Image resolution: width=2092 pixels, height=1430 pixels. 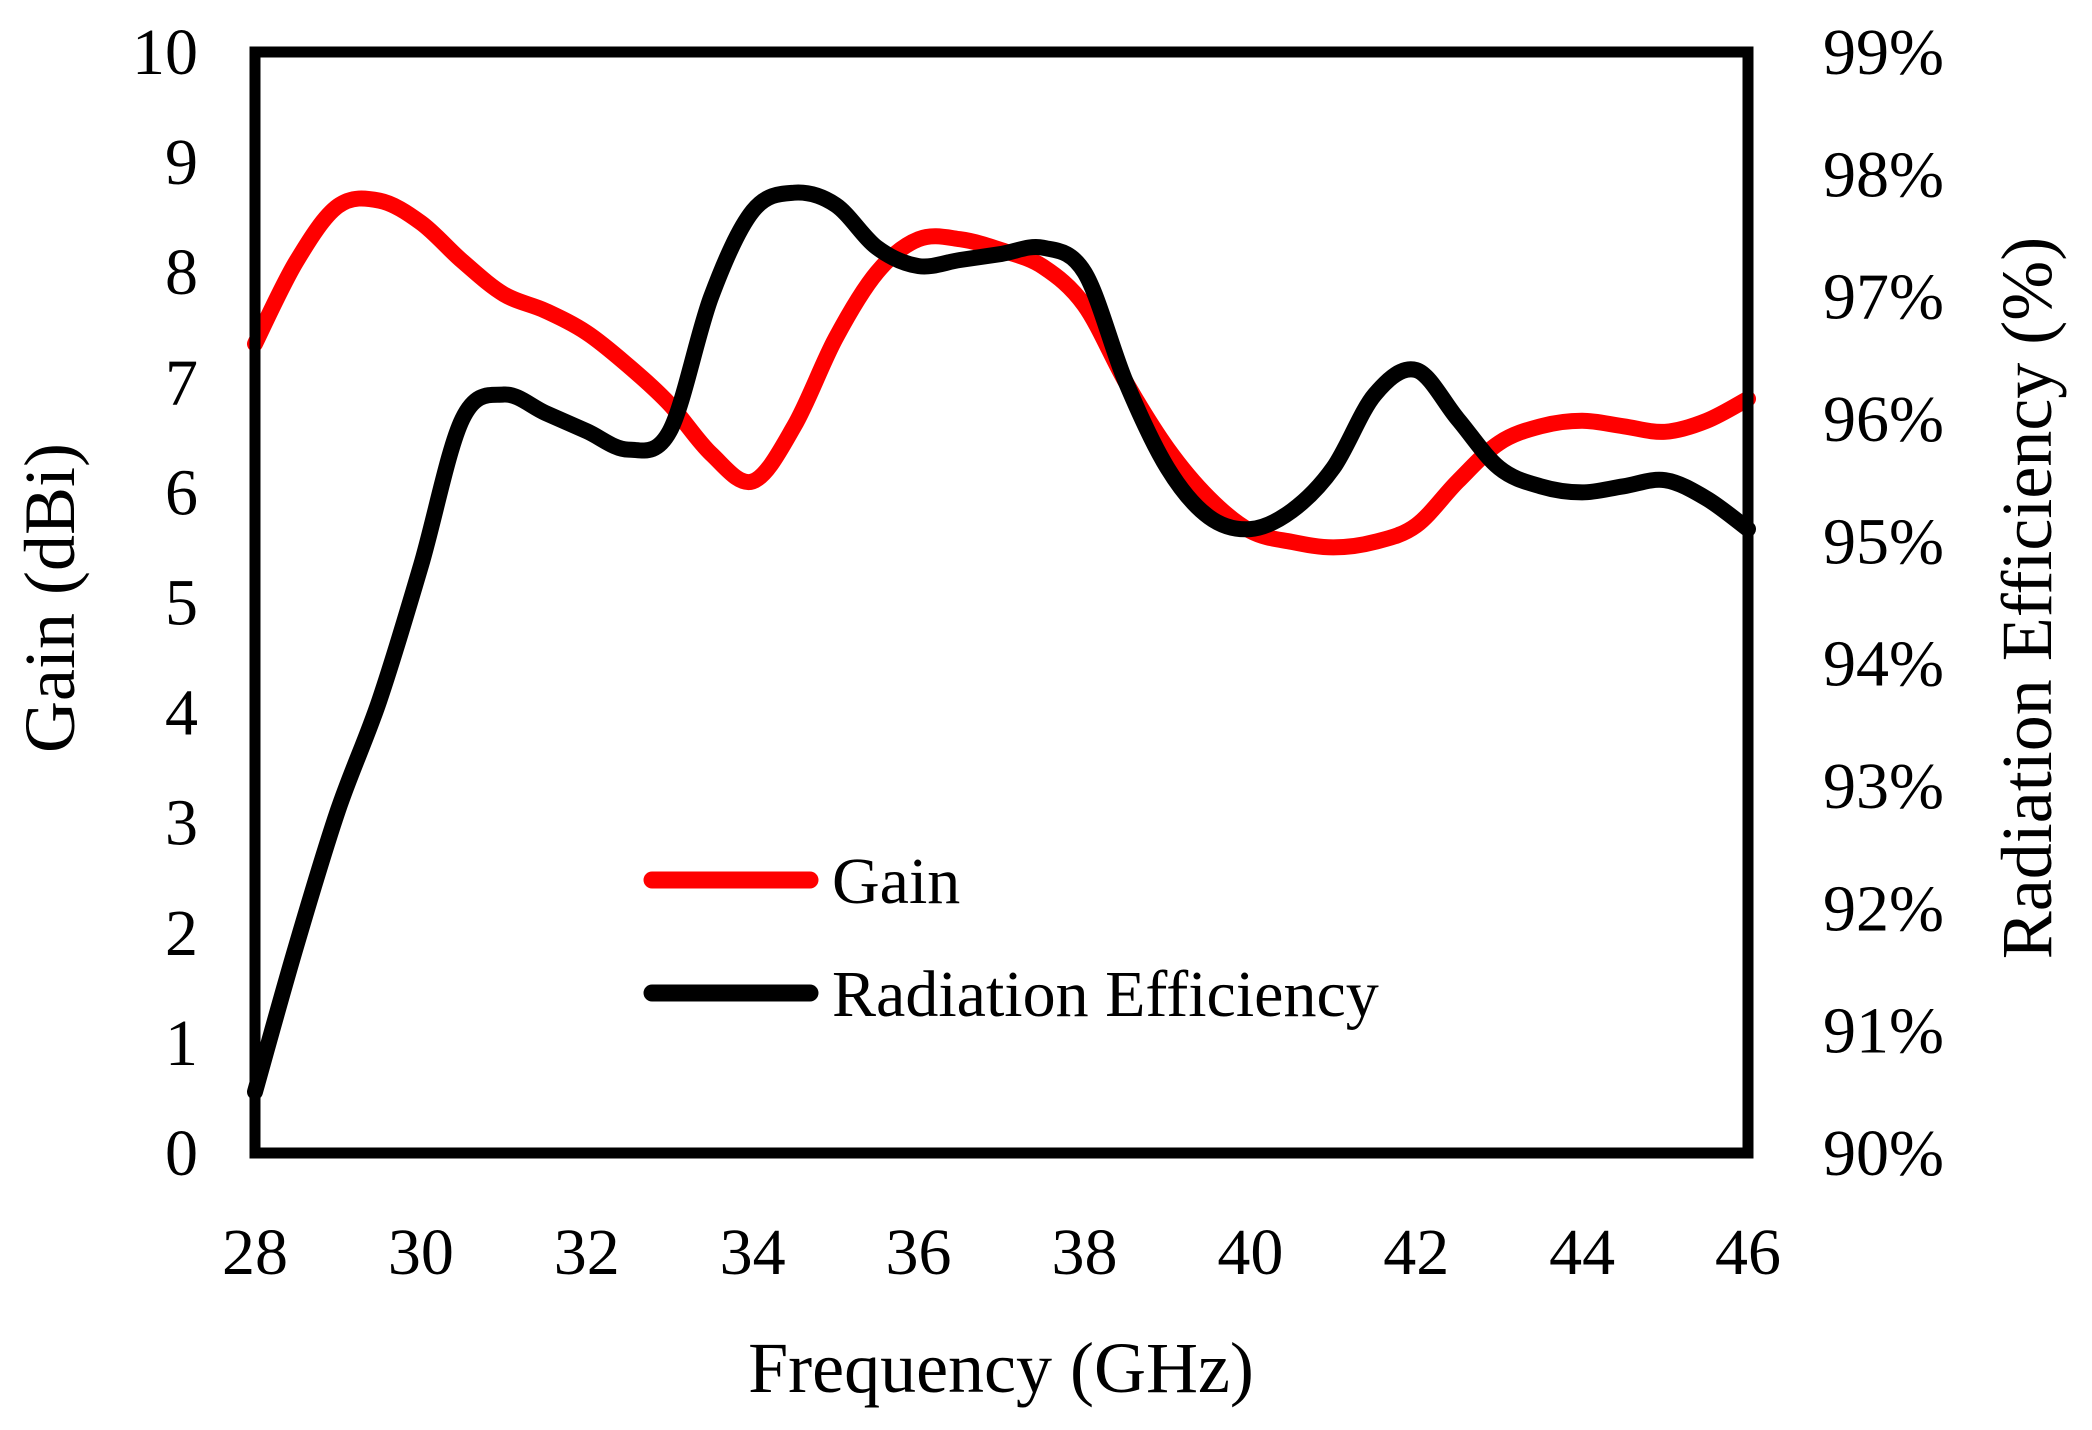 What do you see at coordinates (181, 823) in the screenshot?
I see `y-tick-label: 3` at bounding box center [181, 823].